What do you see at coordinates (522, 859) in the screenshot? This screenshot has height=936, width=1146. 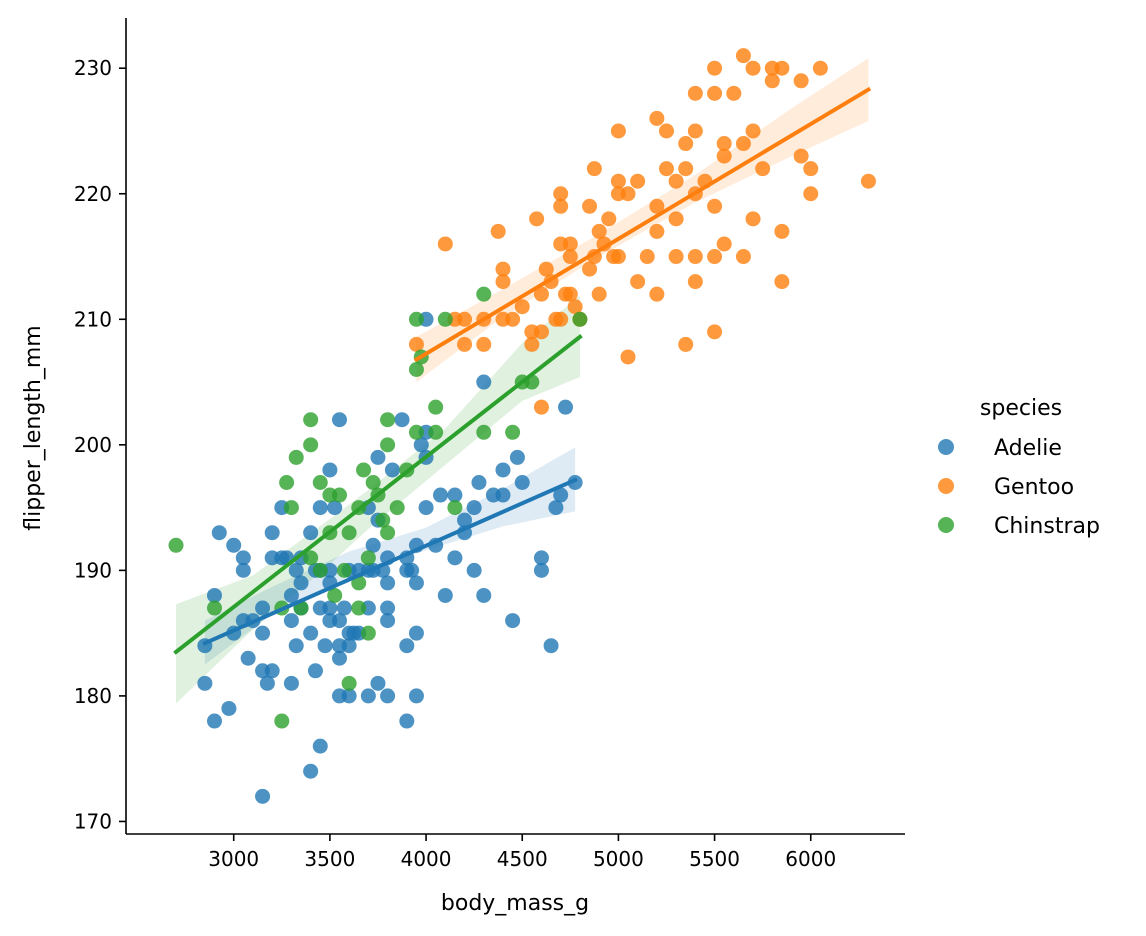 I see `x-tick-label: 4500` at bounding box center [522, 859].